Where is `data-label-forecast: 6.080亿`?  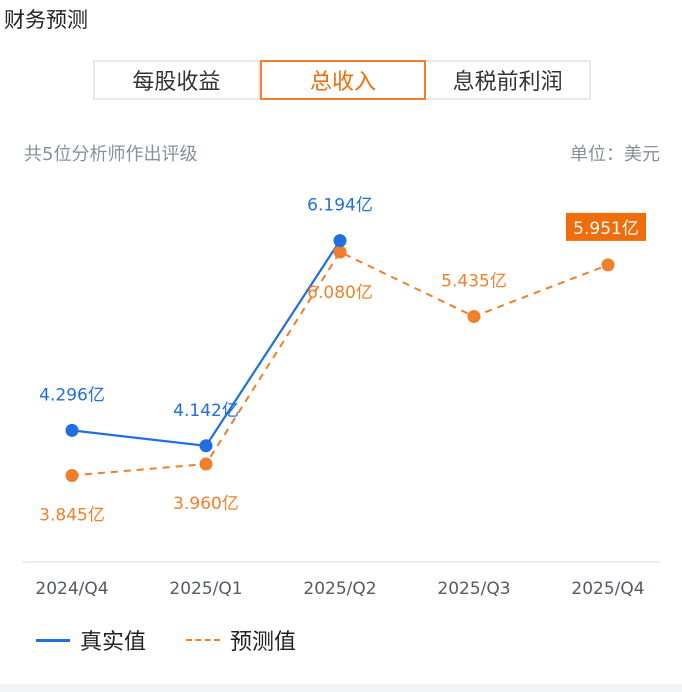
data-label-forecast: 6.080亿 is located at coordinates (340, 293).